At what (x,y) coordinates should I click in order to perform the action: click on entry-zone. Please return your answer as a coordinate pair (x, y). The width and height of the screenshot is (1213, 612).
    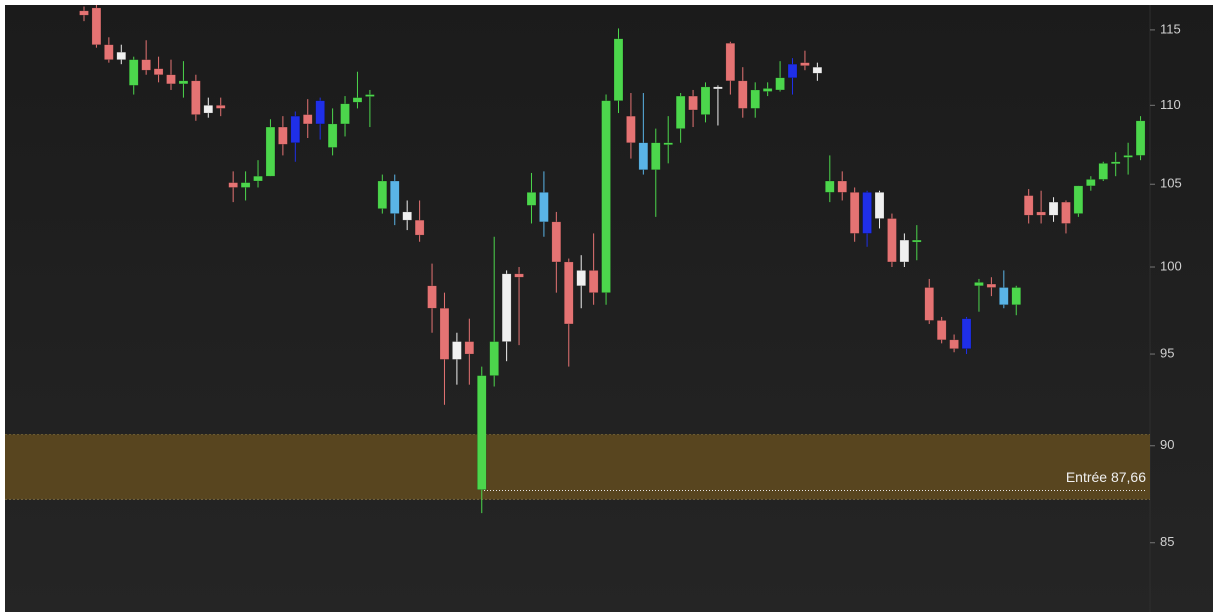
    Looking at the image, I should click on (577, 467).